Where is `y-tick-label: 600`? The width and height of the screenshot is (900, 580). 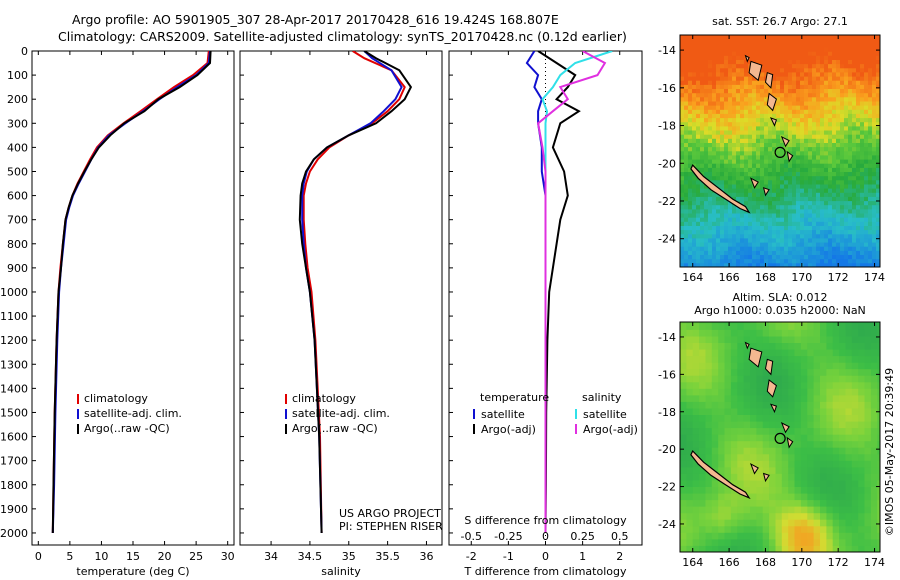 y-tick-label: 600 is located at coordinates (17, 196).